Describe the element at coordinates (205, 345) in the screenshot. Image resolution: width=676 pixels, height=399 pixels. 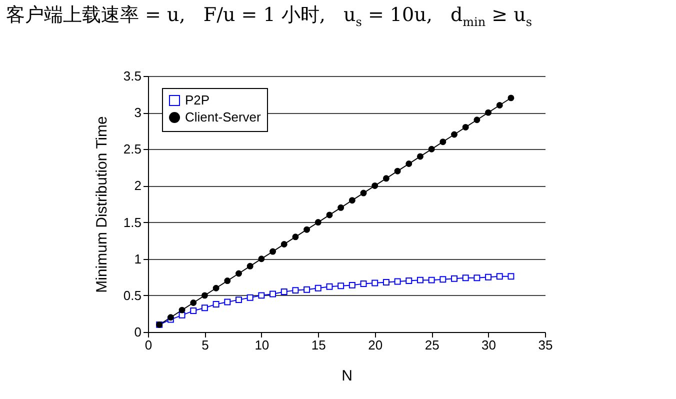
I see `x-tick-label: 5` at that location.